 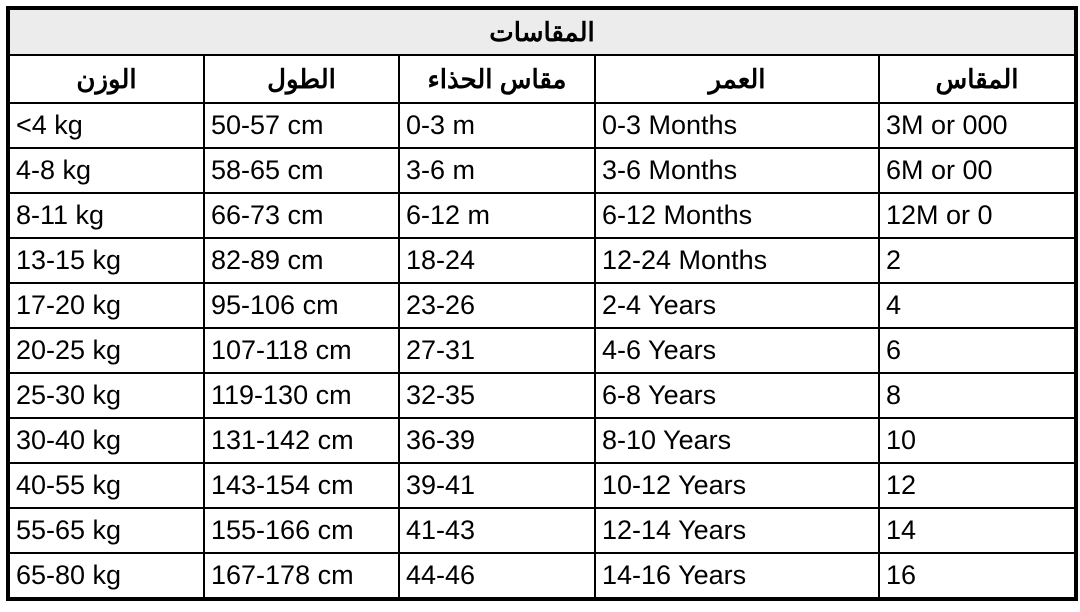 What do you see at coordinates (301, 125) in the screenshot?
I see `cell-height: 50-57 cm` at bounding box center [301, 125].